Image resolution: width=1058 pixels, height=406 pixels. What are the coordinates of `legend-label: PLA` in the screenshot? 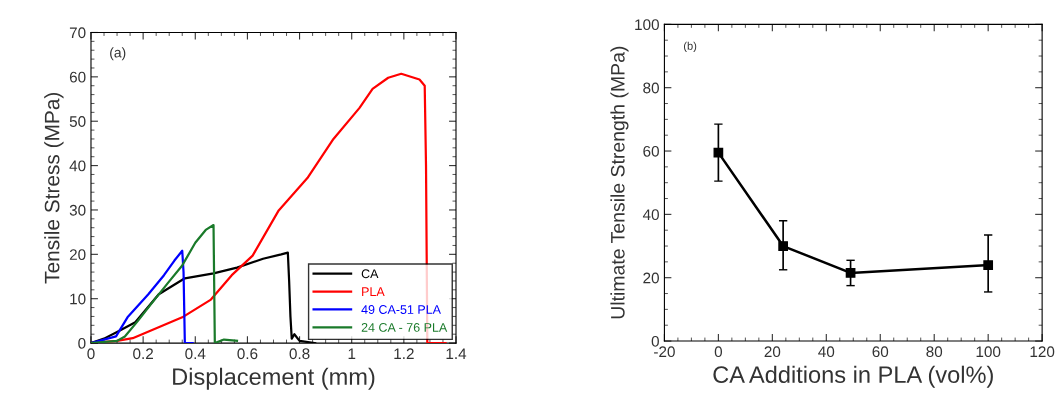 It's located at (373, 291).